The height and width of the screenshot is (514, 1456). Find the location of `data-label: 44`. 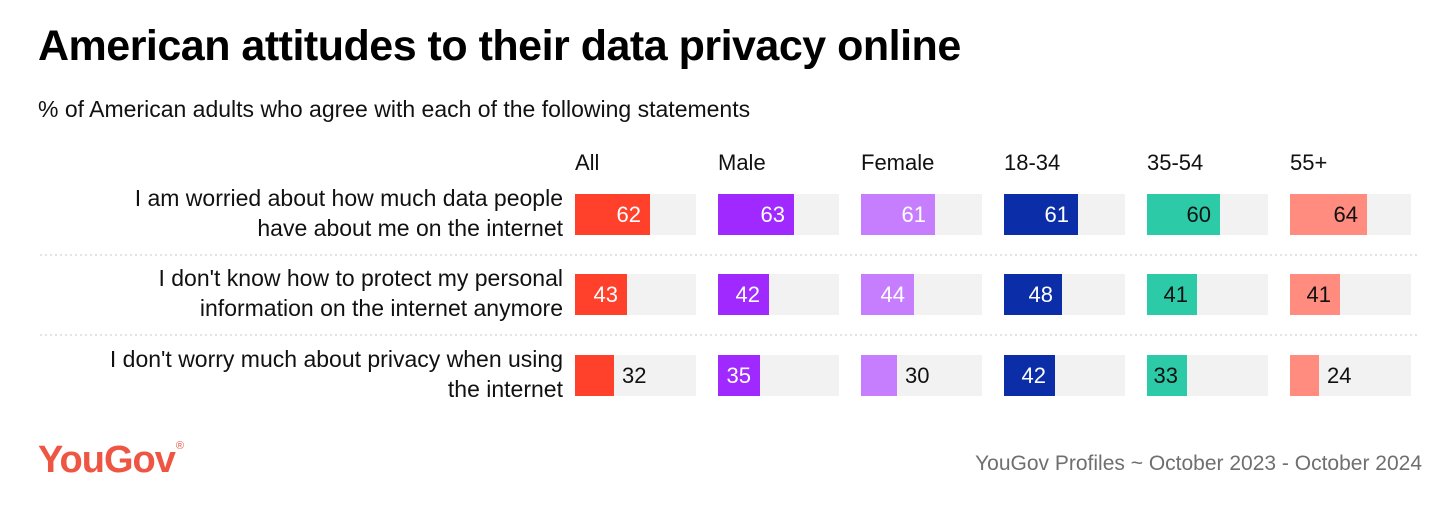

data-label: 44 is located at coordinates (893, 294).